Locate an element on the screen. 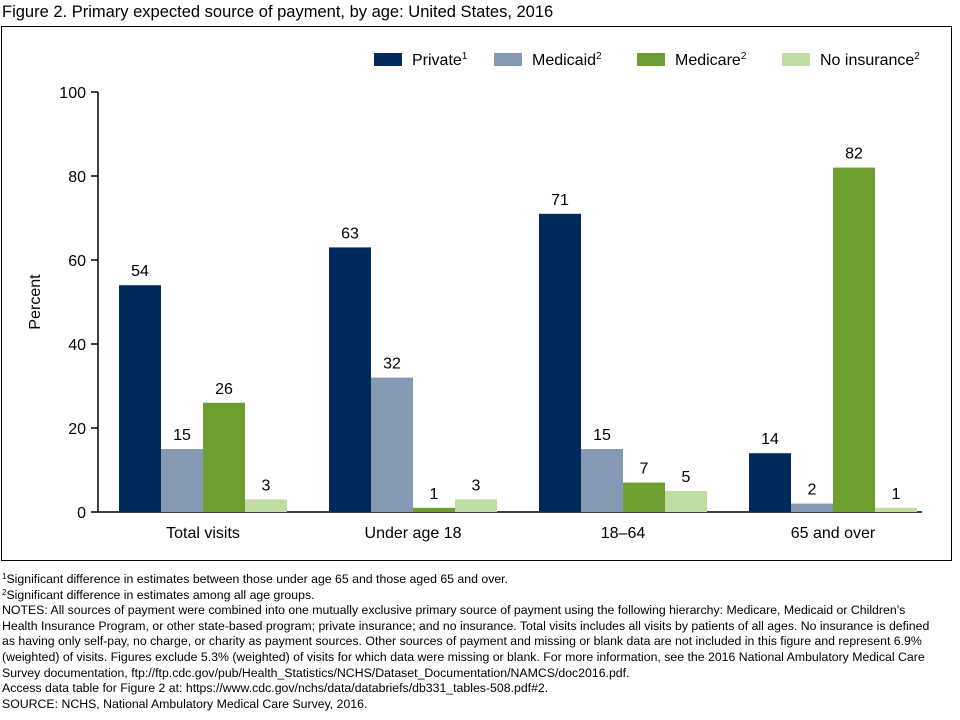 This screenshot has width=960, height=720. y-tick-label: 20 is located at coordinates (77, 429).